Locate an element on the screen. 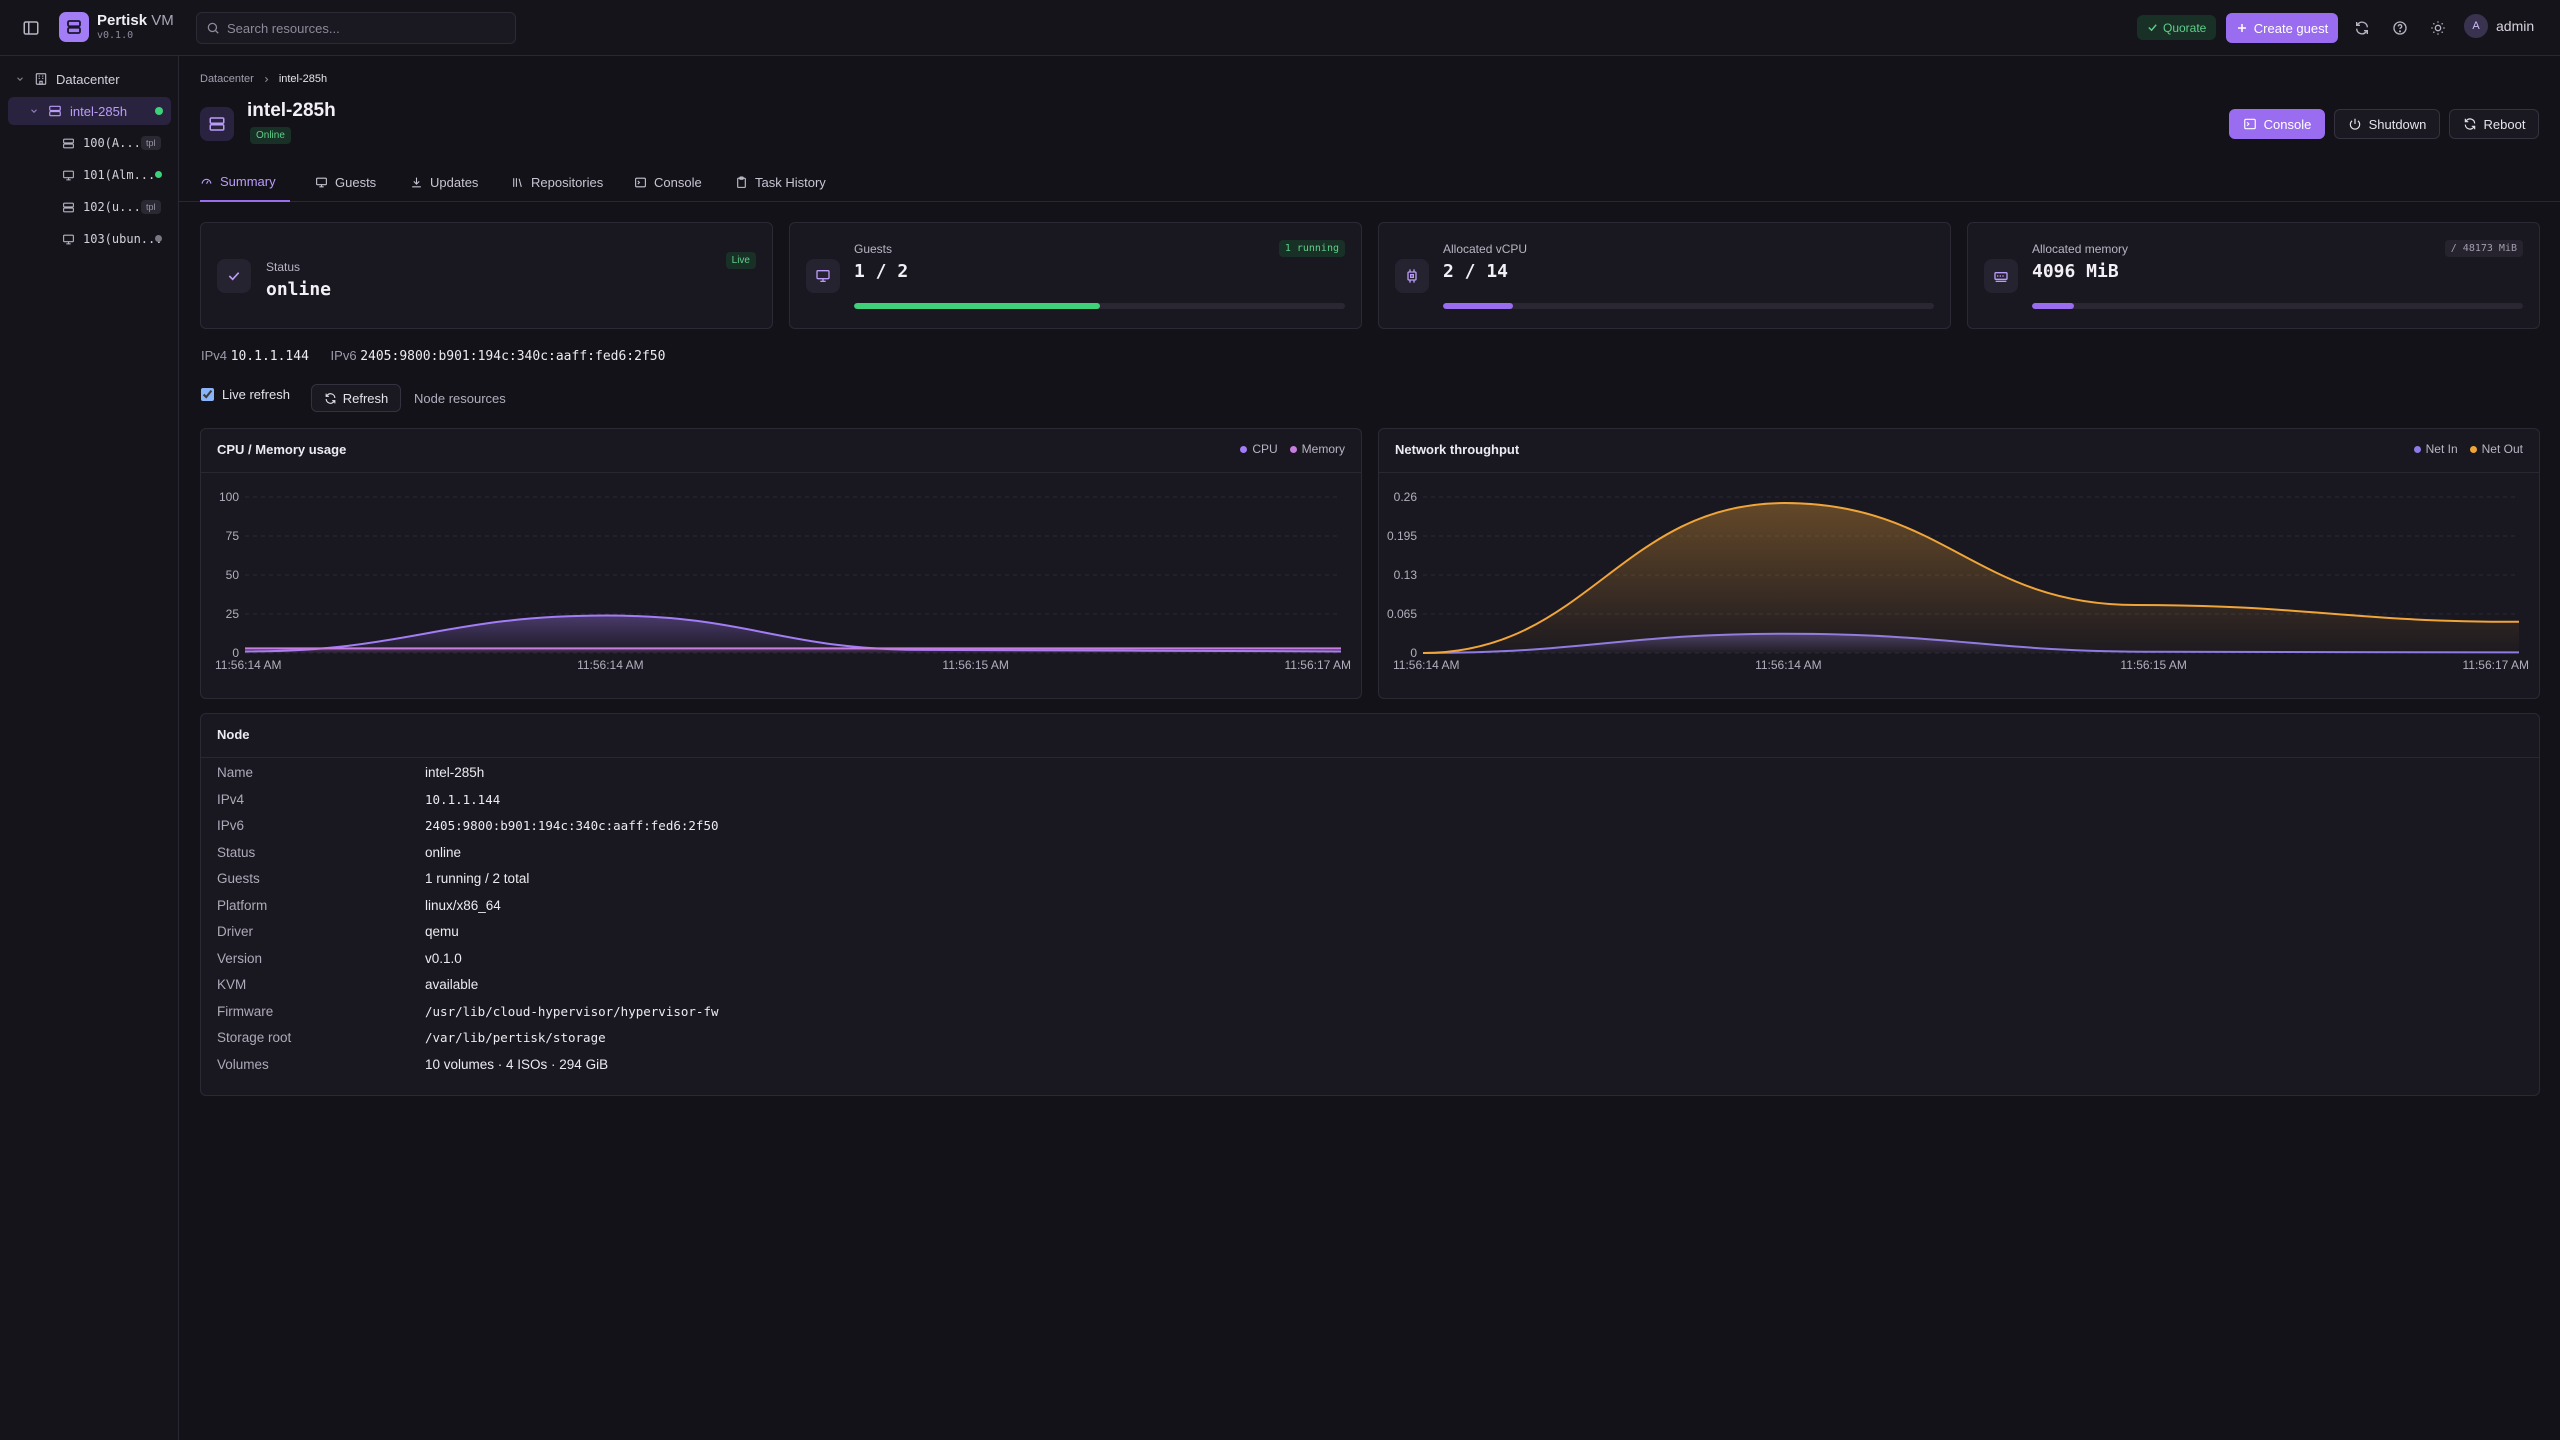  live-badge: Live is located at coordinates (740, 260).